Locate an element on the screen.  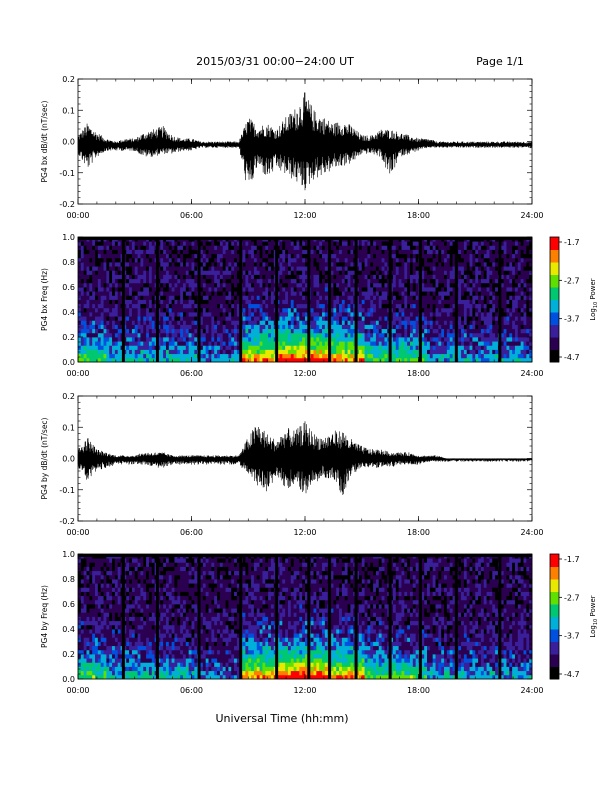
y-axis-label: PG4 by Freq (Hz) is located at coordinates (44, 616).